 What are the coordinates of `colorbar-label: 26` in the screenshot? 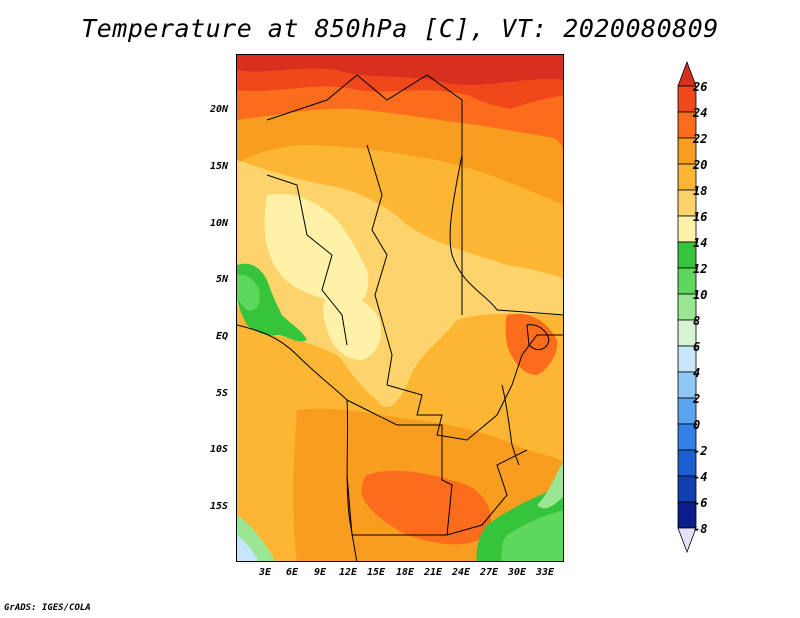 It's located at (700, 87).